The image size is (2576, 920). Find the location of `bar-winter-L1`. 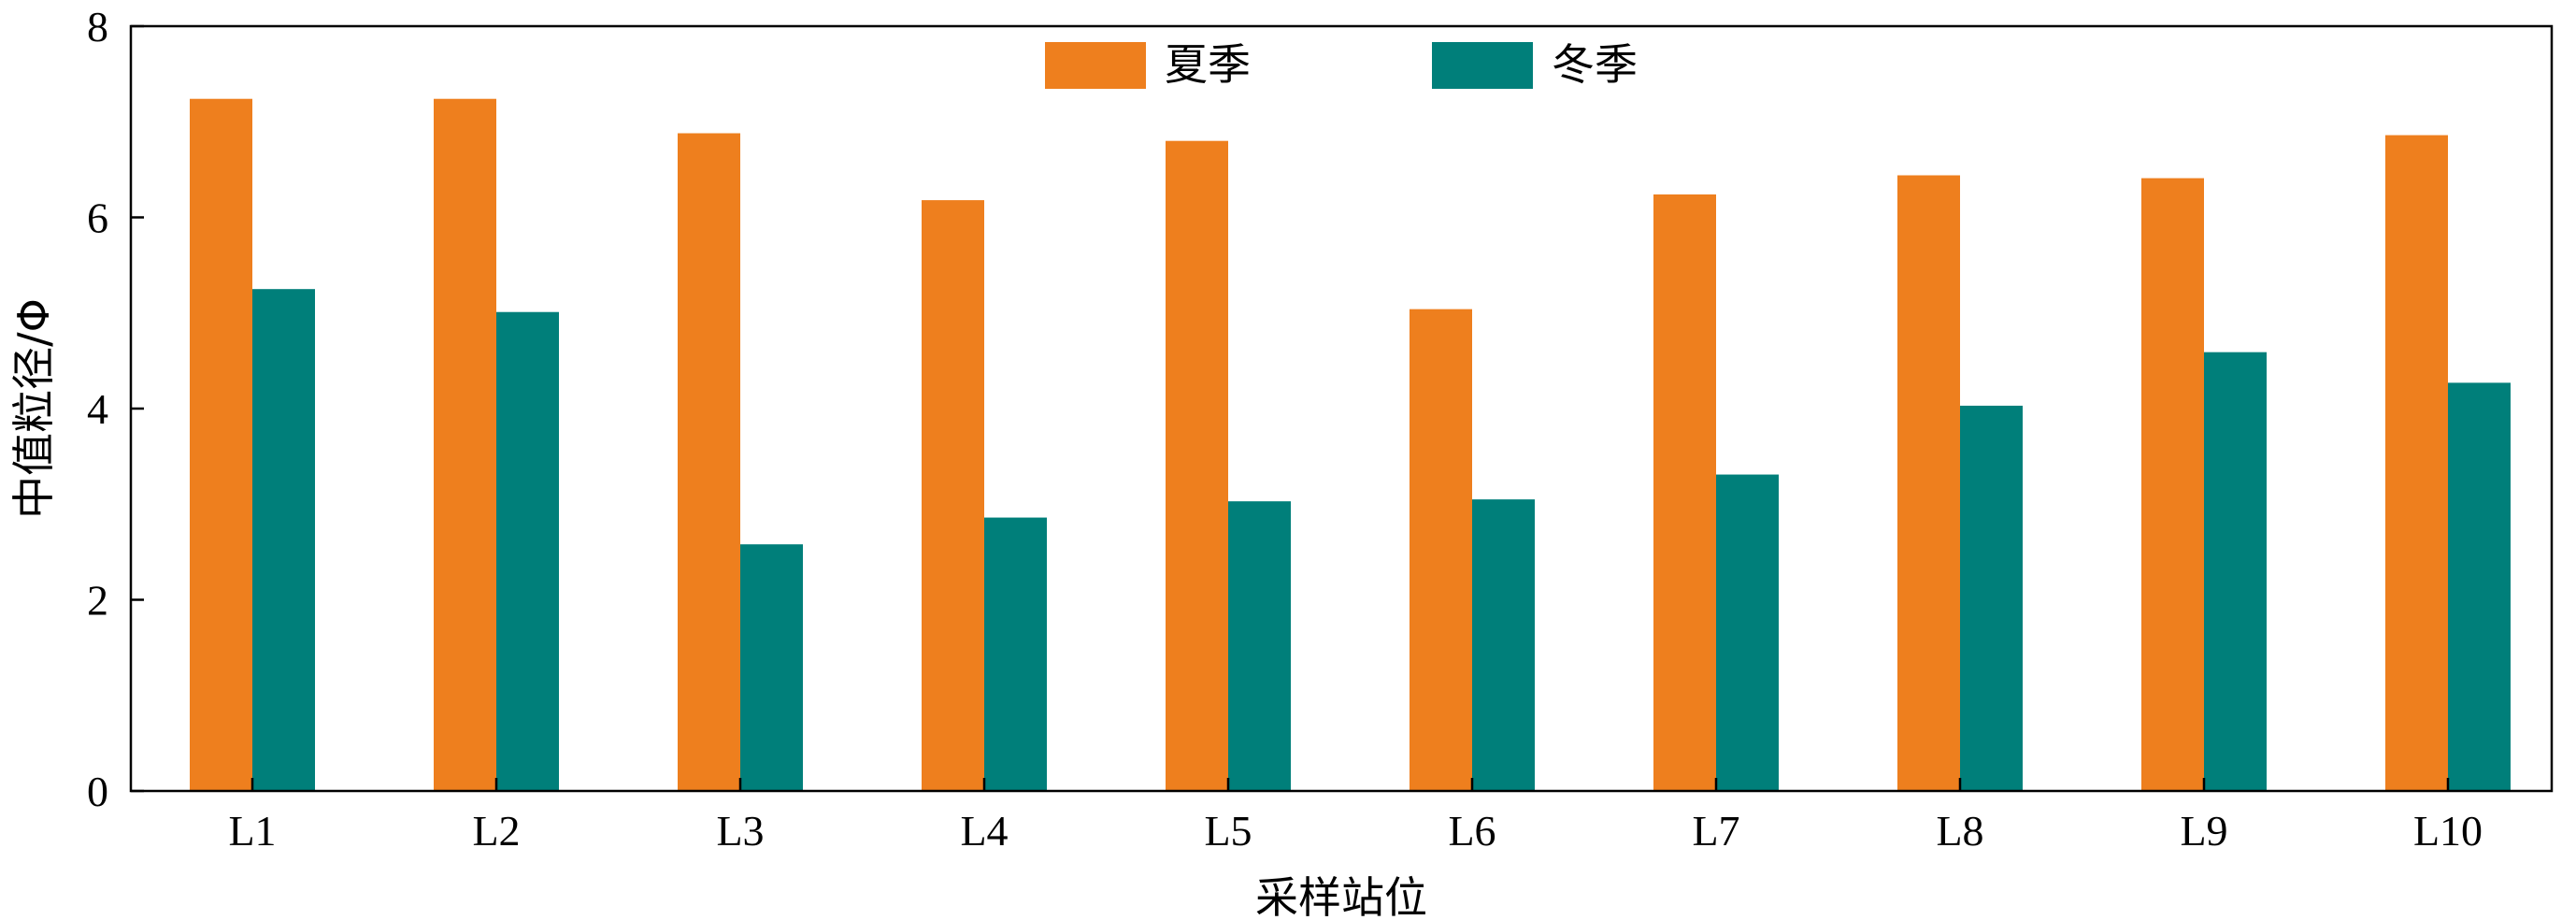

bar-winter-L1 is located at coordinates (283, 540).